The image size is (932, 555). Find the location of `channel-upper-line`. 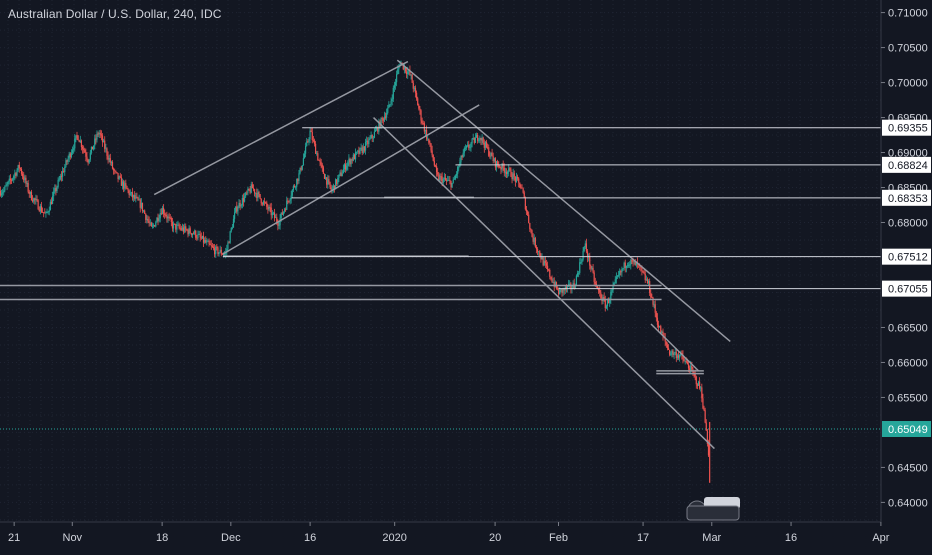

channel-upper-line is located at coordinates (281, 128).